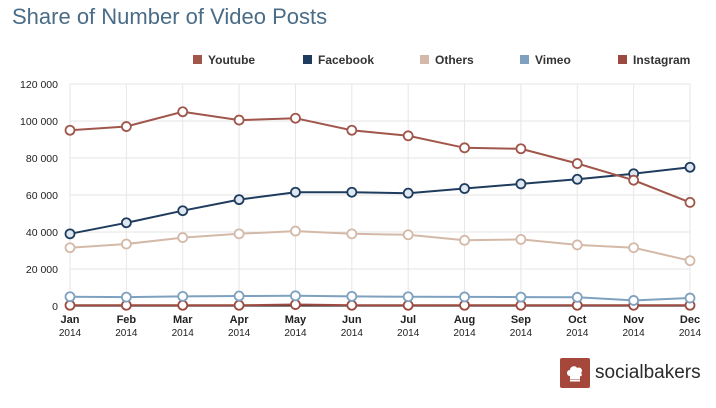 This screenshot has height=408, width=716. What do you see at coordinates (648, 372) in the screenshot?
I see `brand-name: socialbakers` at bounding box center [648, 372].